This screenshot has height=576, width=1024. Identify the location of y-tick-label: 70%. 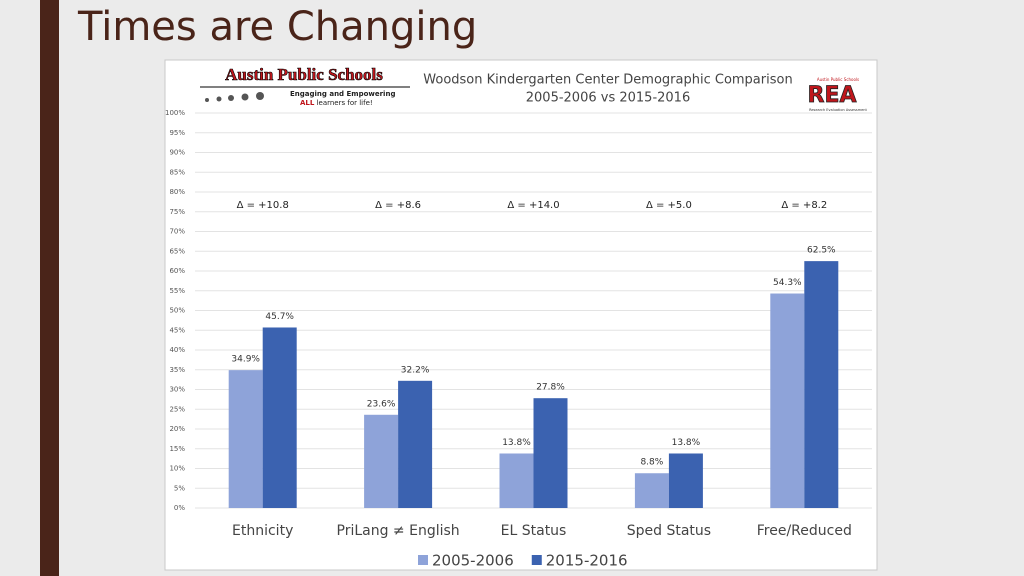
(177, 232).